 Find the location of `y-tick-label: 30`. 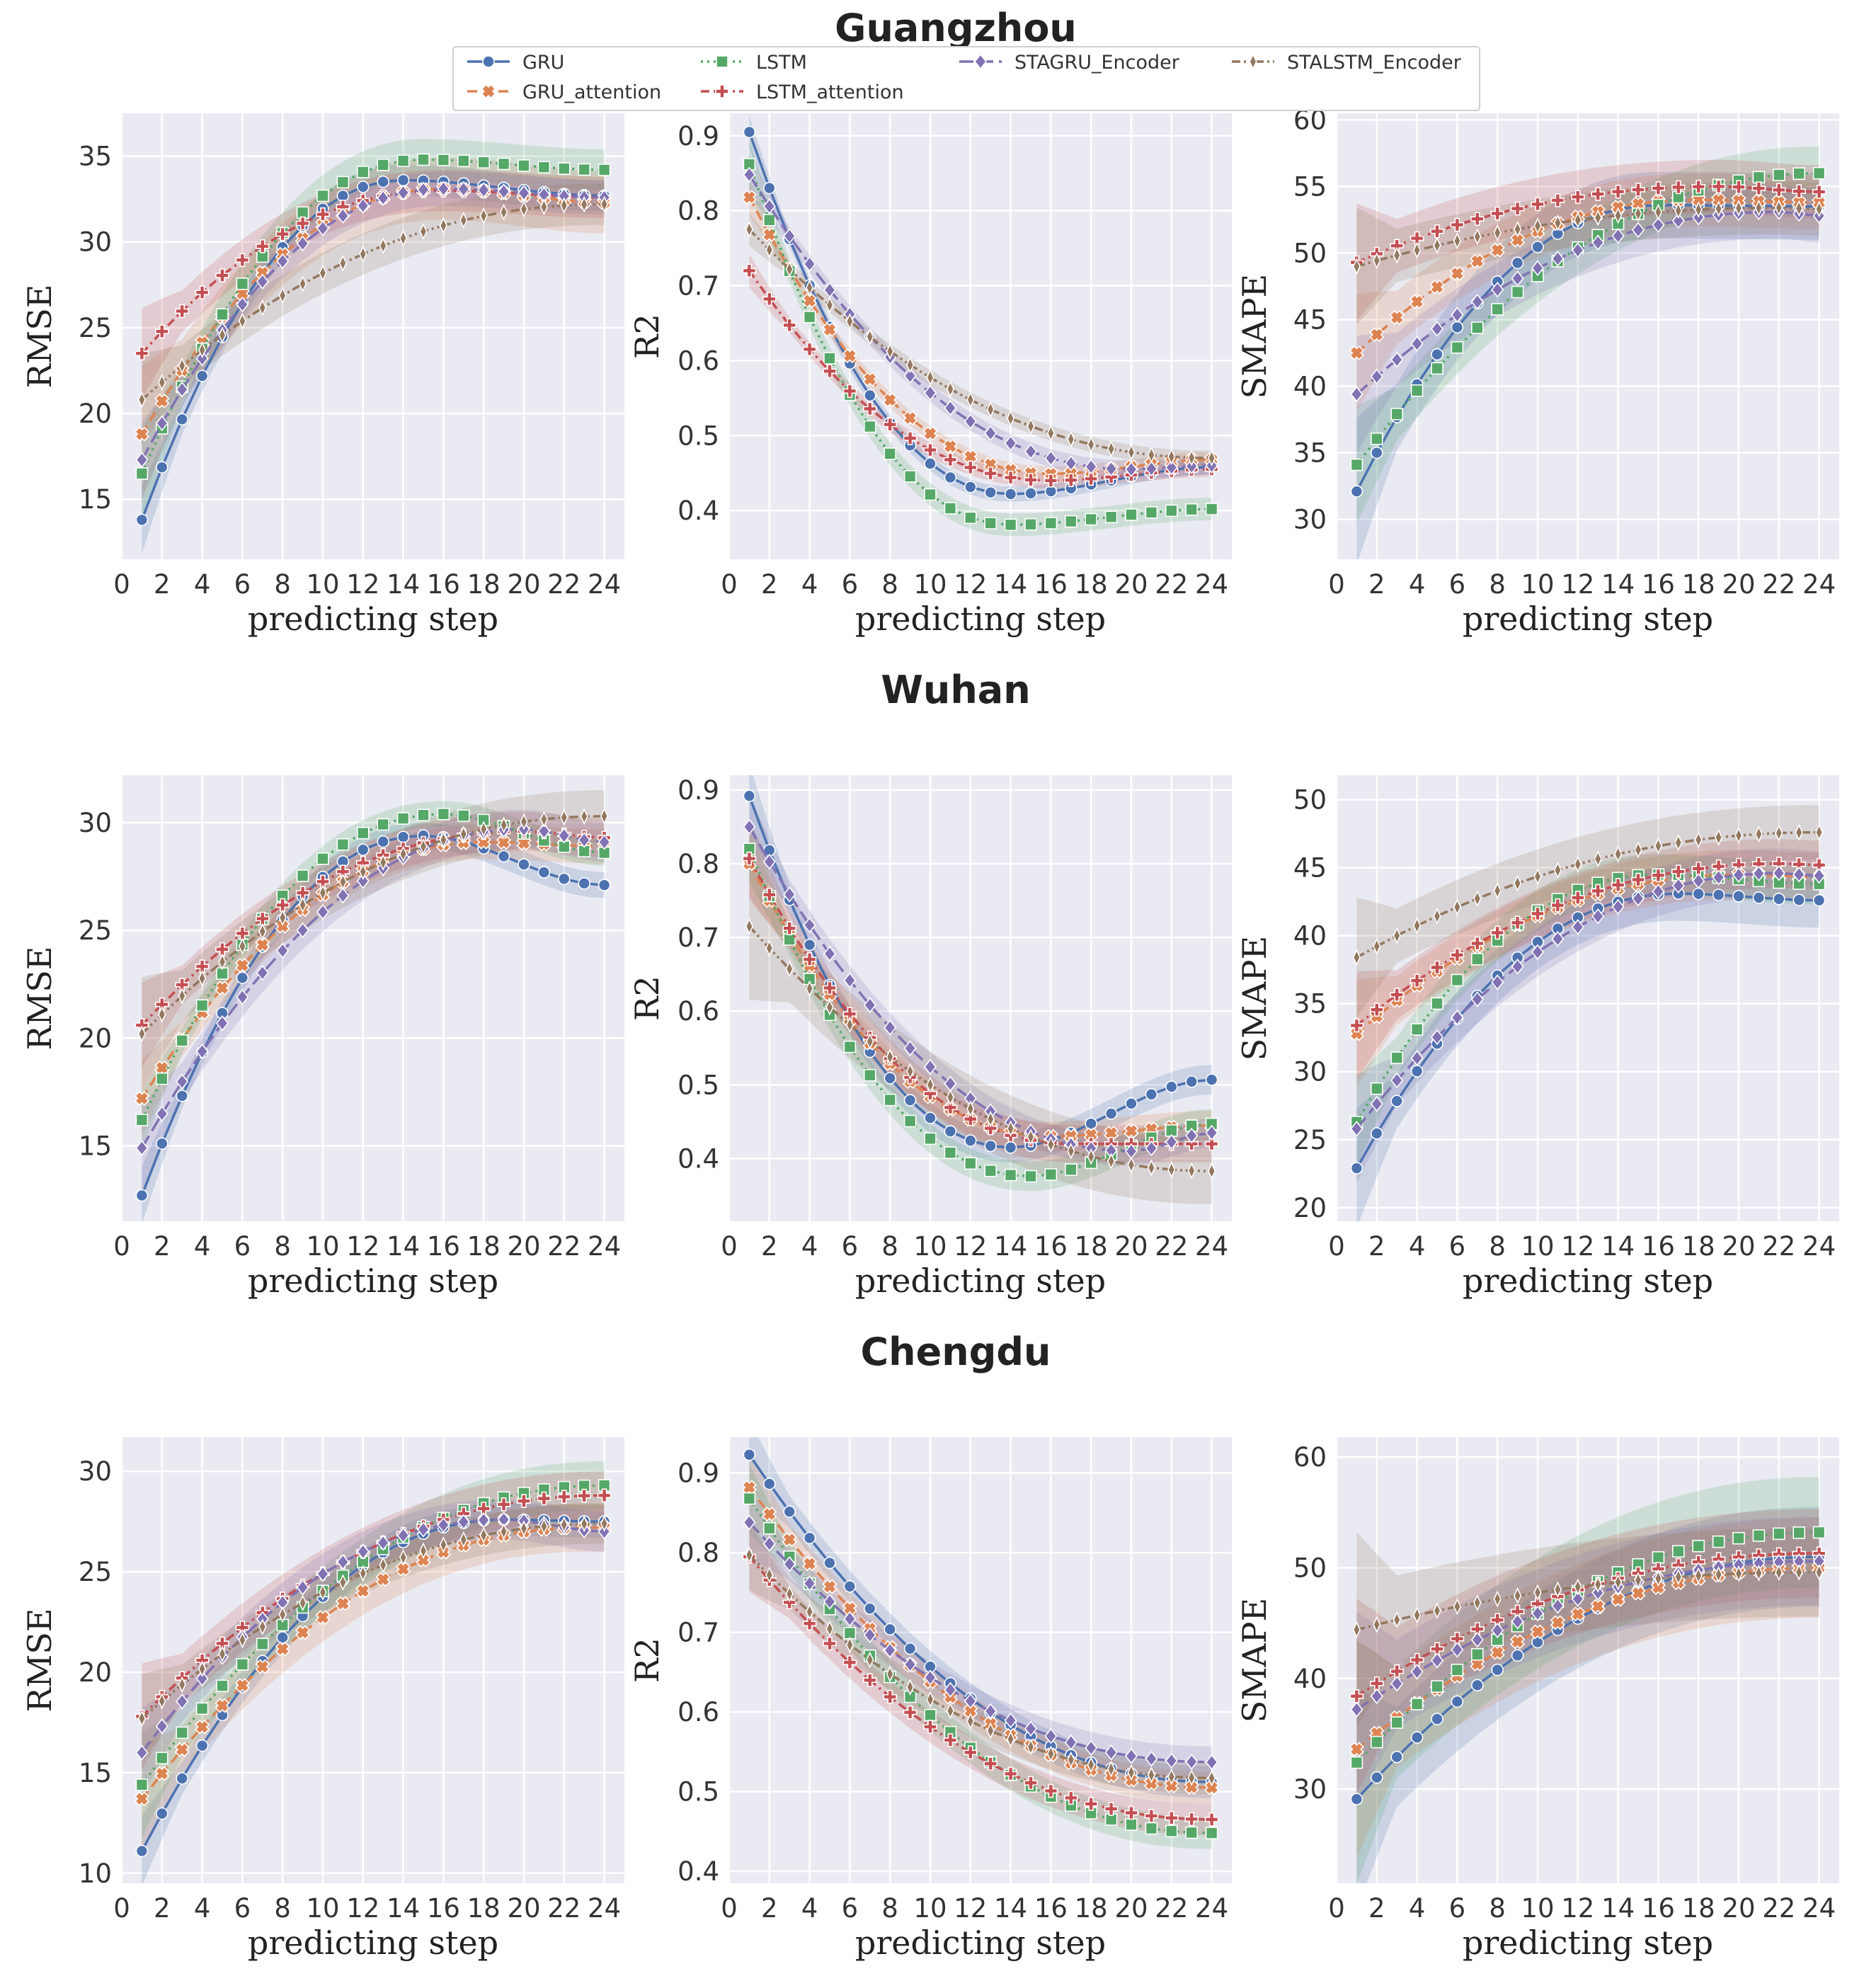

y-tick-label: 30 is located at coordinates (96, 242).